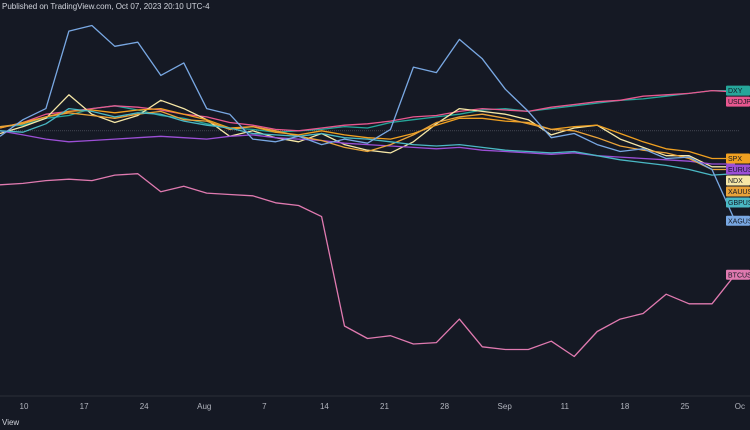 The height and width of the screenshot is (430, 750). I want to click on series-label-spx: SPX, so click(738, 158).